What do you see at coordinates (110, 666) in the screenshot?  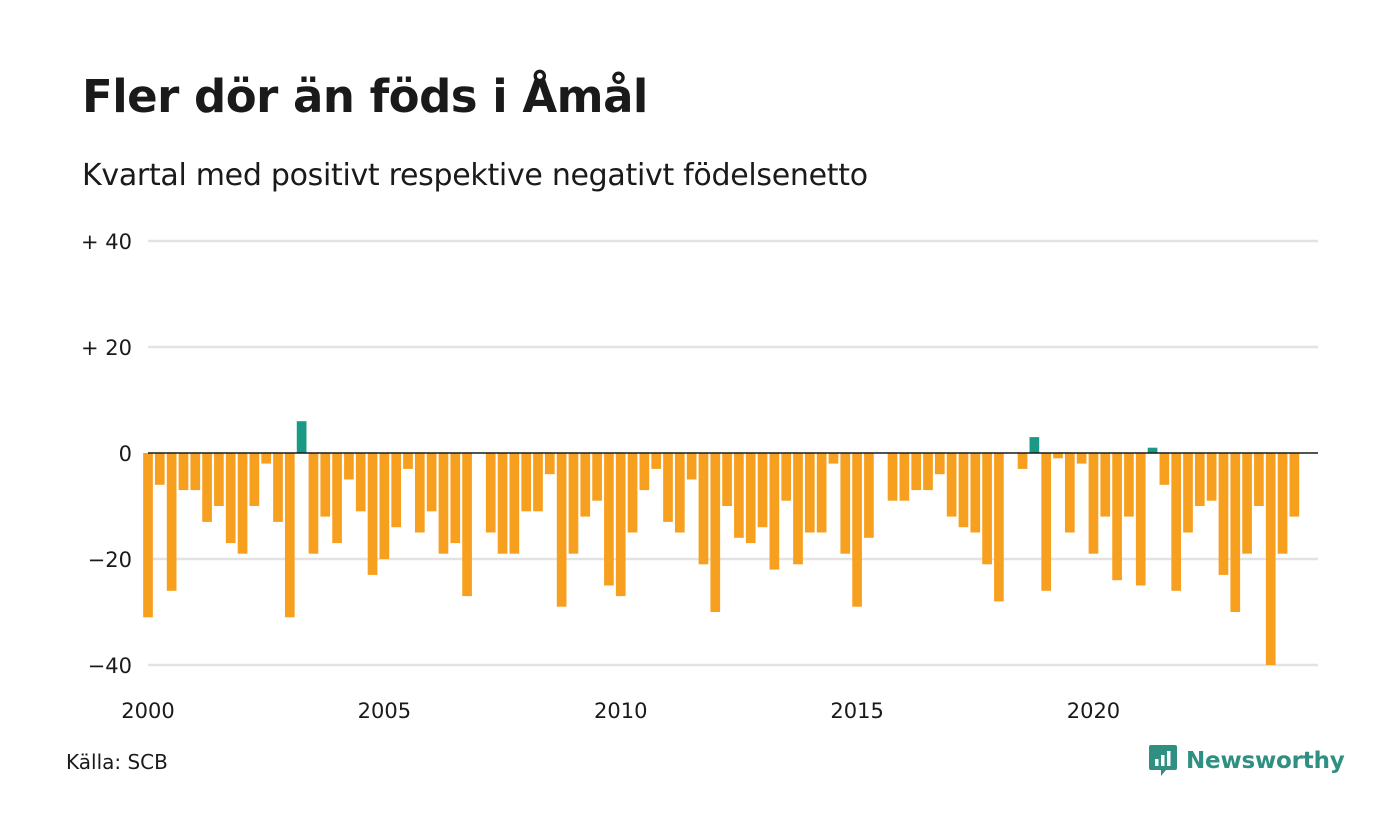 I see `y-tick-label: −40` at bounding box center [110, 666].